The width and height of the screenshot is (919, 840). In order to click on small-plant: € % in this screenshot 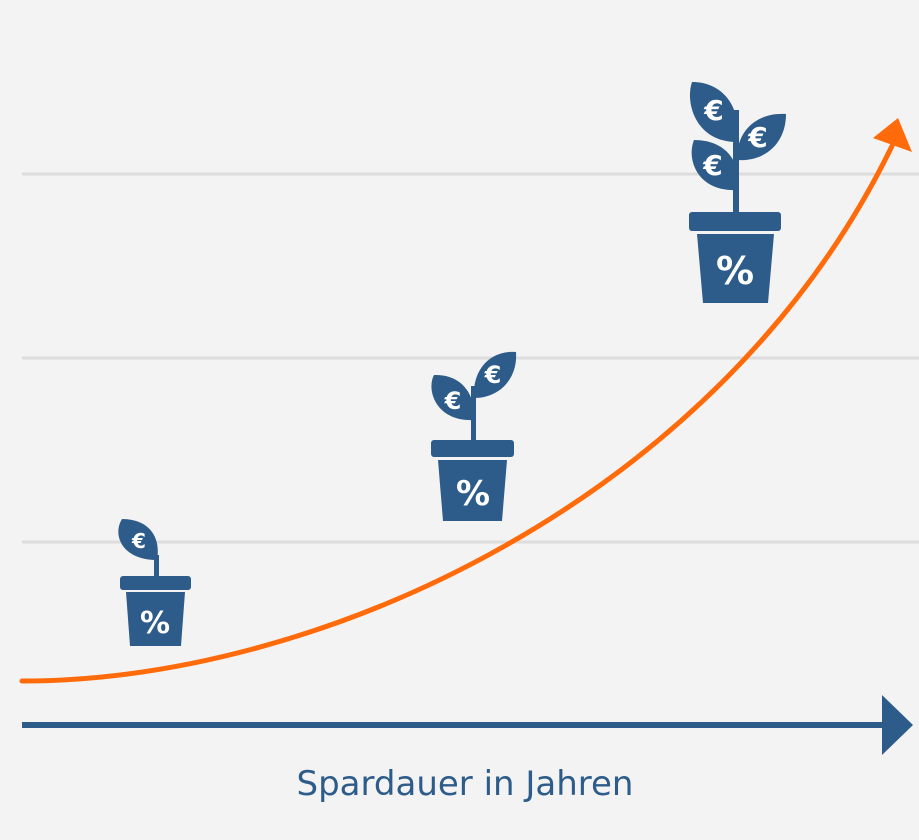, I will do `click(154, 582)`.